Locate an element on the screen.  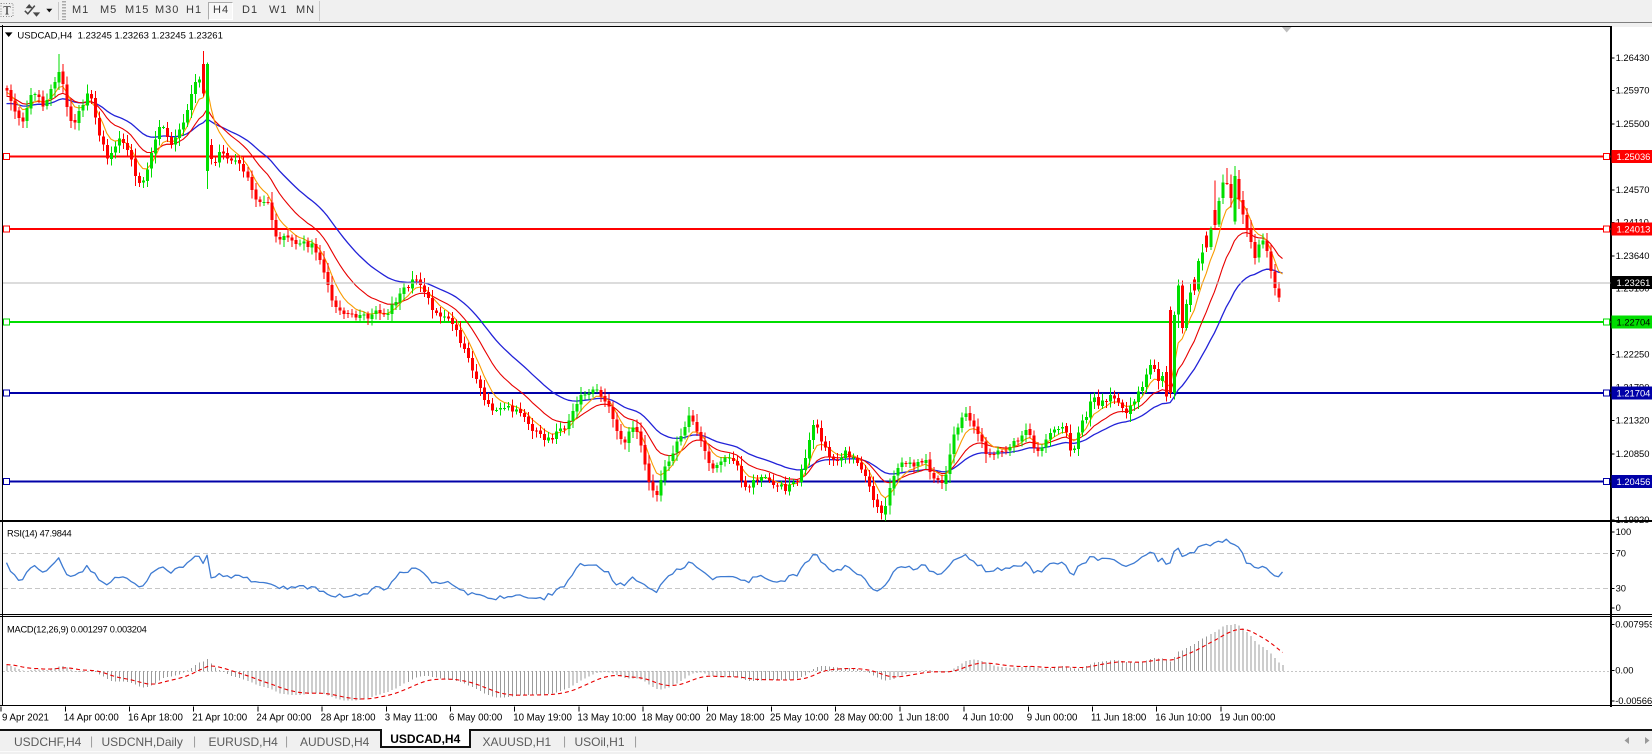
svg-text: 14 Apr 00:00 is located at coordinates (92, 717).